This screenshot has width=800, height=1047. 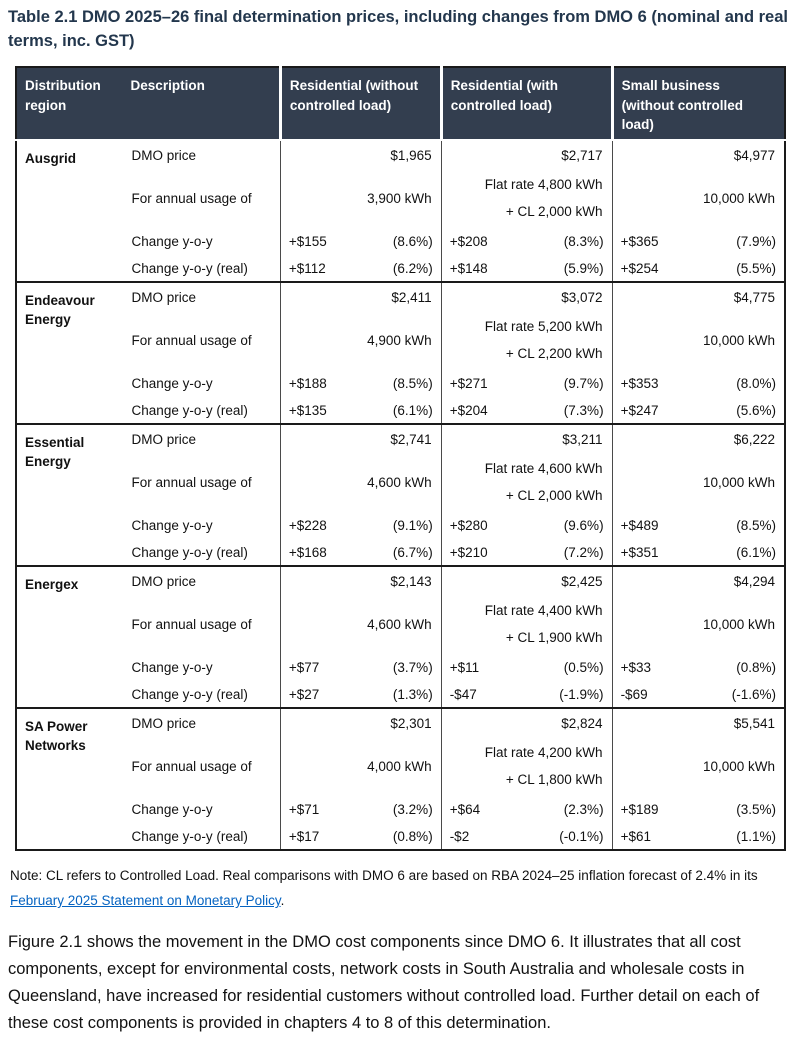 What do you see at coordinates (756, 268) in the screenshot?
I see `change-percent: (5.5%)` at bounding box center [756, 268].